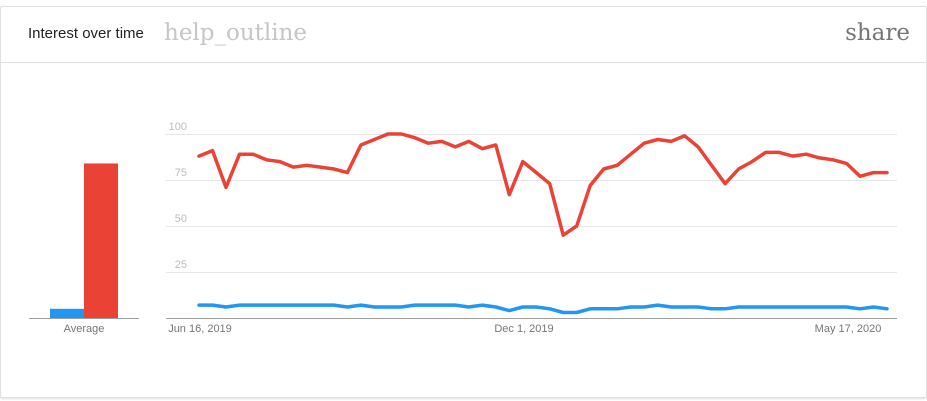 The width and height of the screenshot is (927, 401). I want to click on average-bar-blue, so click(67, 313).